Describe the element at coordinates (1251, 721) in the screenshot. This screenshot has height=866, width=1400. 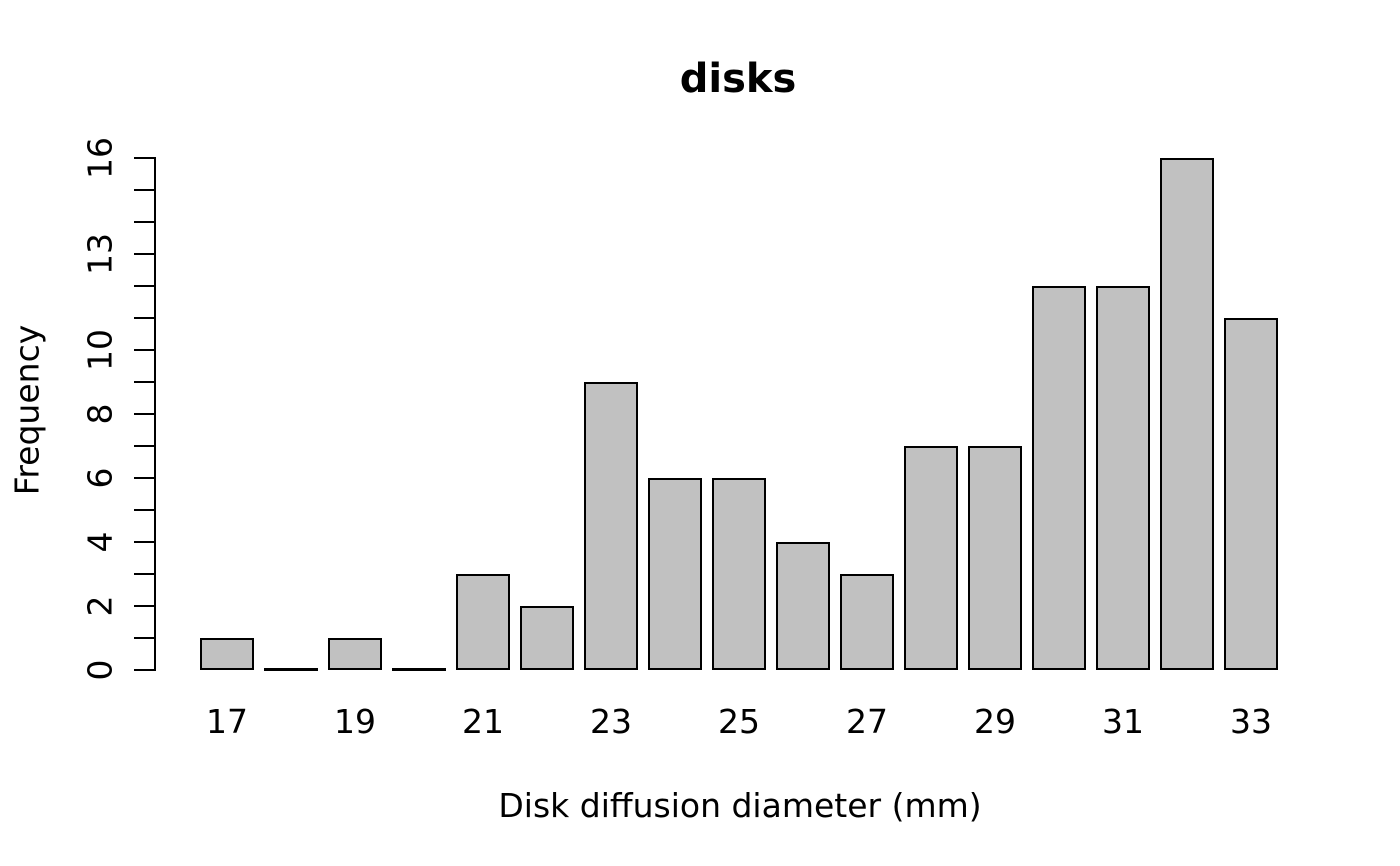
I see `x-tick-label: 33` at that location.